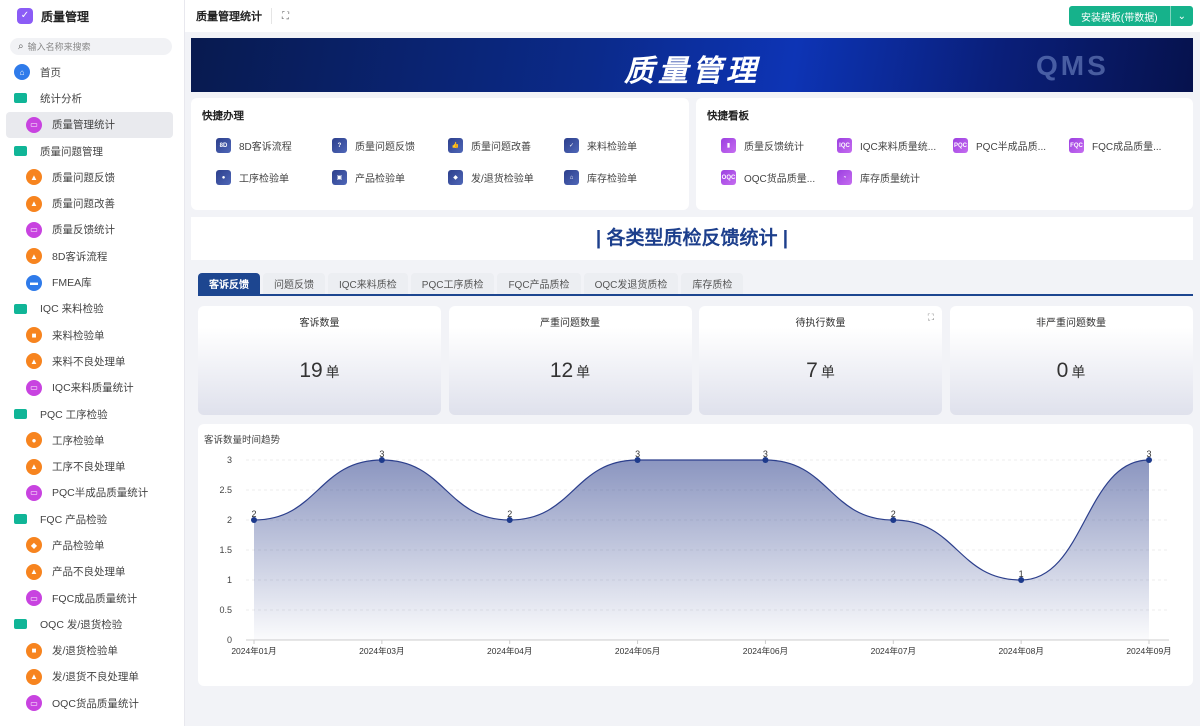 Image resolution: width=1200 pixels, height=726 pixels. Describe the element at coordinates (89, 124) in the screenshot. I see `sidebar-item: ▭ 质量管理统计` at that location.